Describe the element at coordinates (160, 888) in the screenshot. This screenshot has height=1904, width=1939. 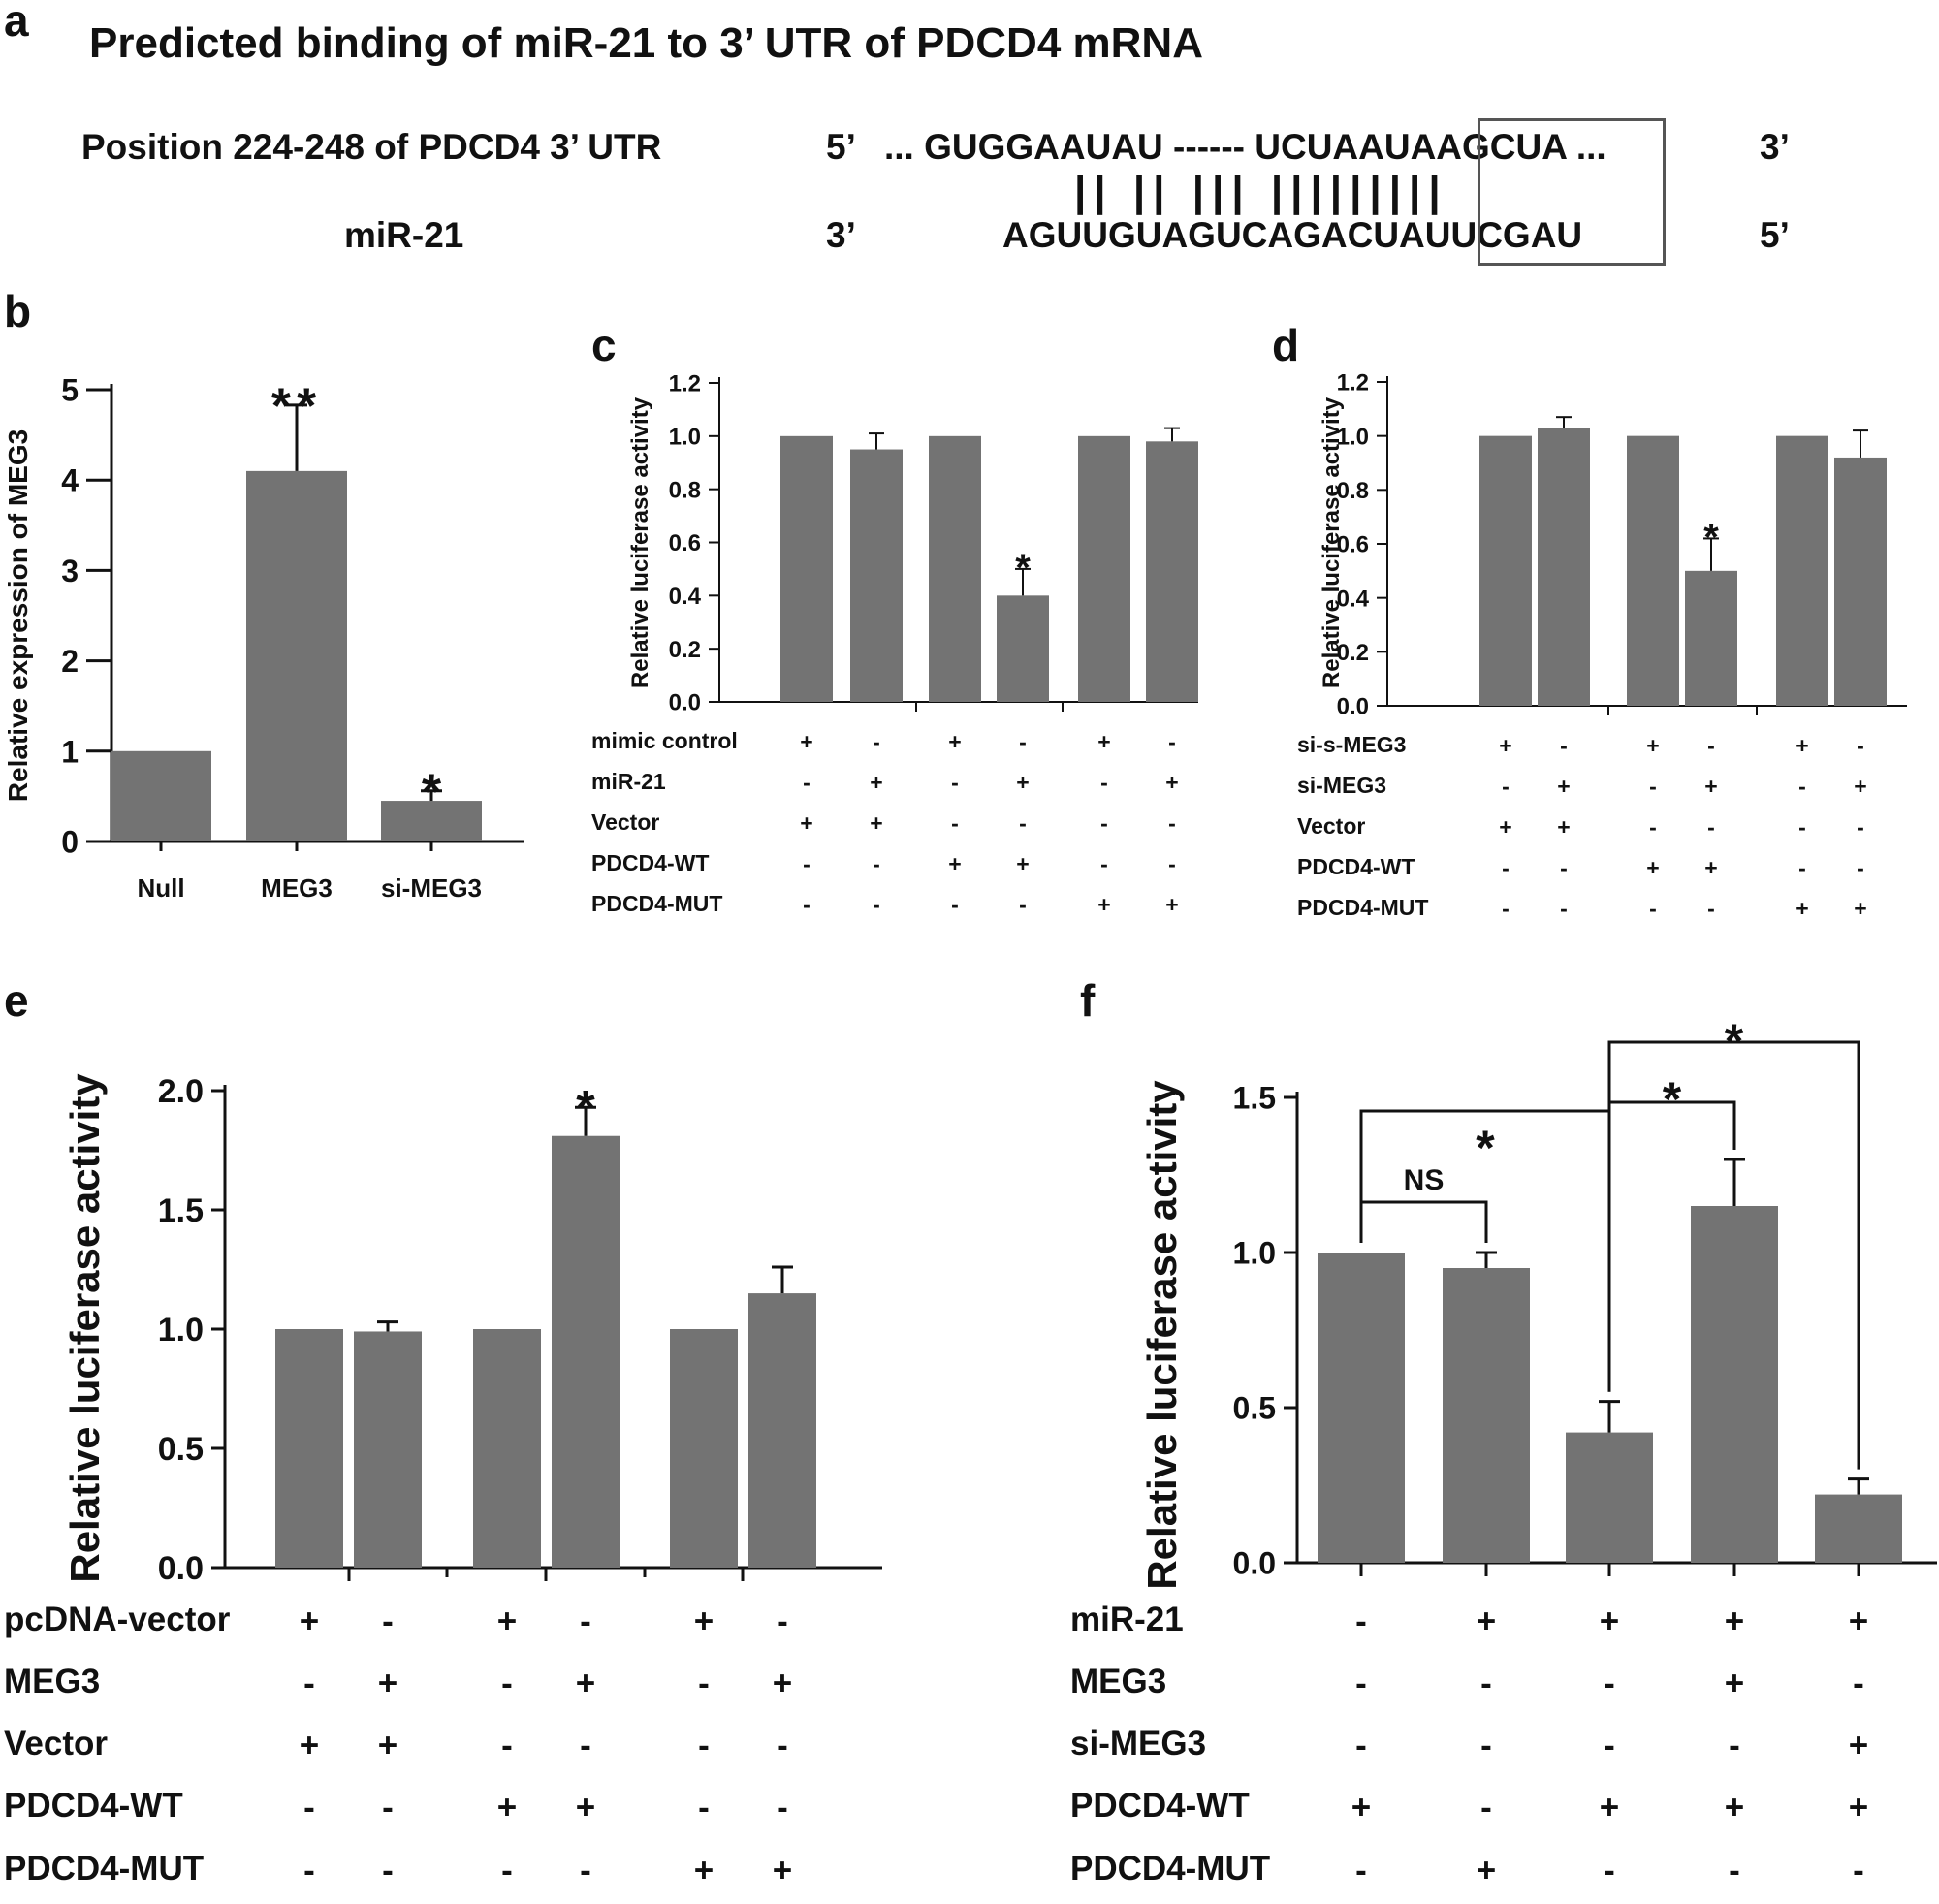
I see `chart-b-category-label: Null` at that location.